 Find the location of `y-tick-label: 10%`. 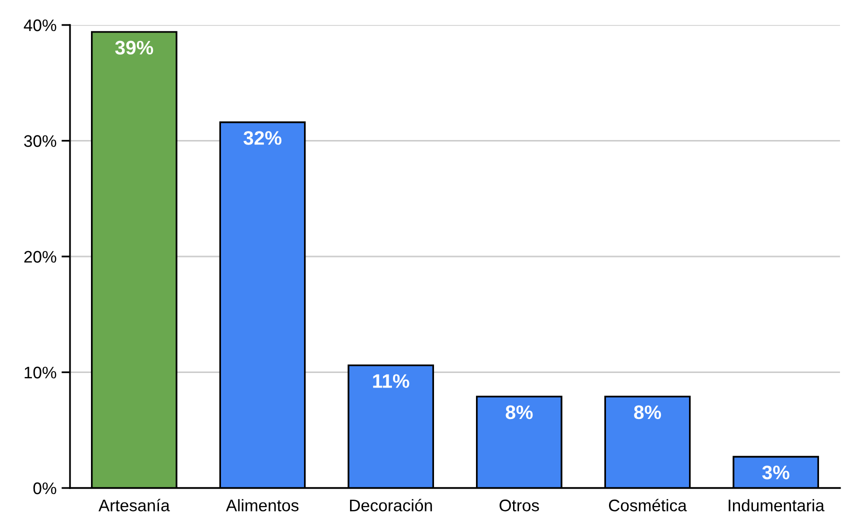

y-tick-label: 10% is located at coordinates (40, 372).